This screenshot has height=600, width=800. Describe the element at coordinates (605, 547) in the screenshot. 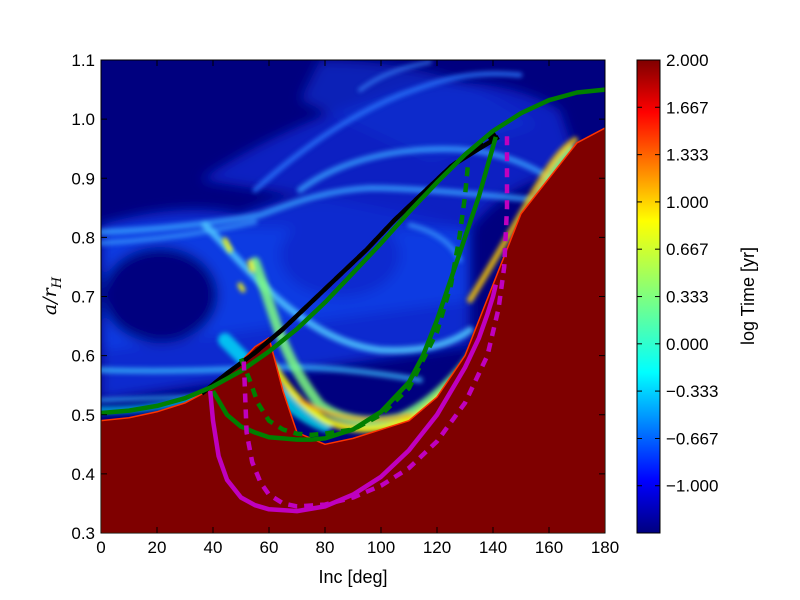

I see `x-tick-label: 180` at that location.